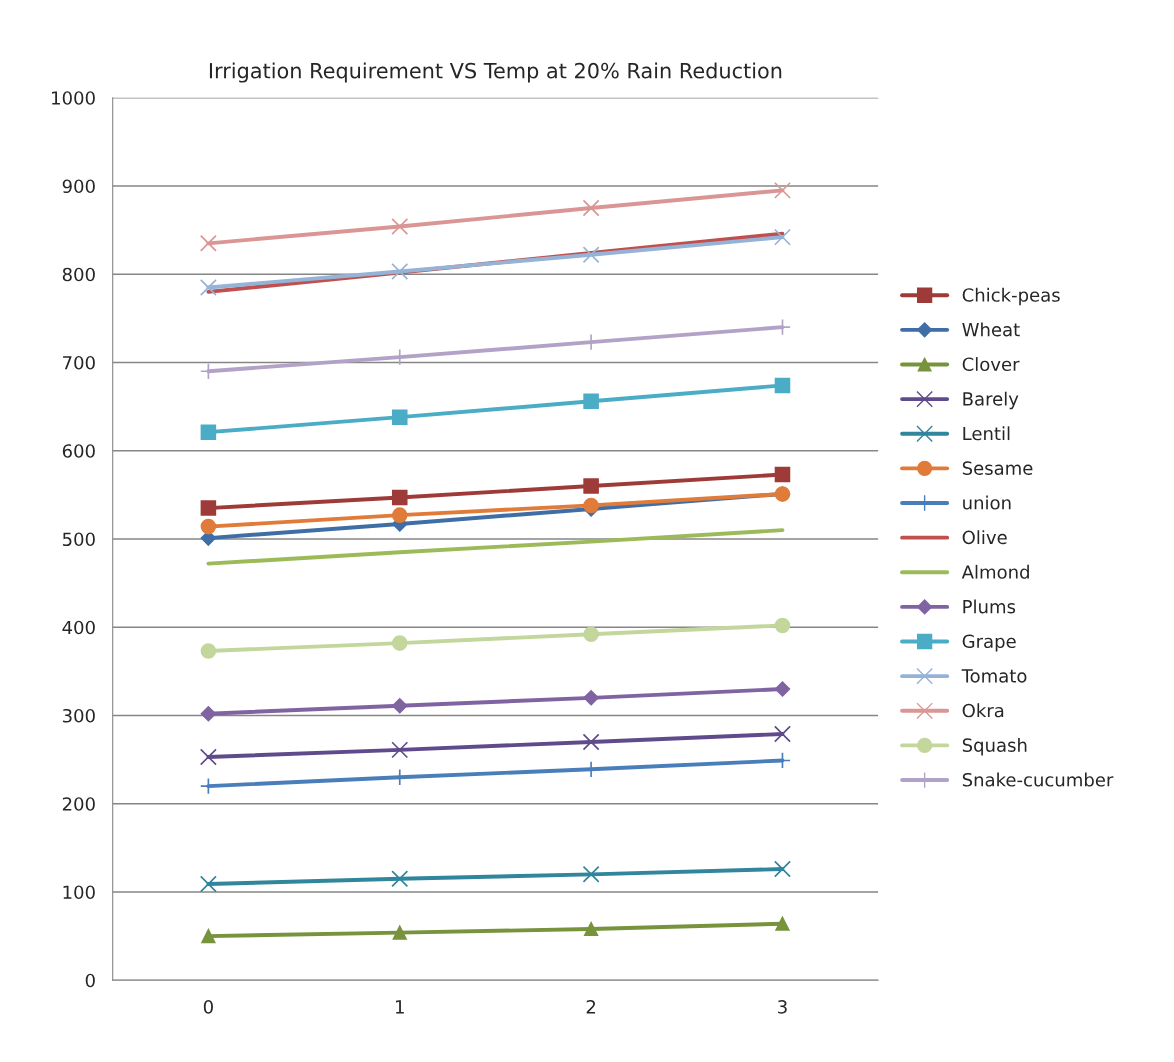 Image resolution: width=1174 pixels, height=1062 pixels. Describe the element at coordinates (78, 804) in the screenshot. I see `y-tick-label: 200` at that location.